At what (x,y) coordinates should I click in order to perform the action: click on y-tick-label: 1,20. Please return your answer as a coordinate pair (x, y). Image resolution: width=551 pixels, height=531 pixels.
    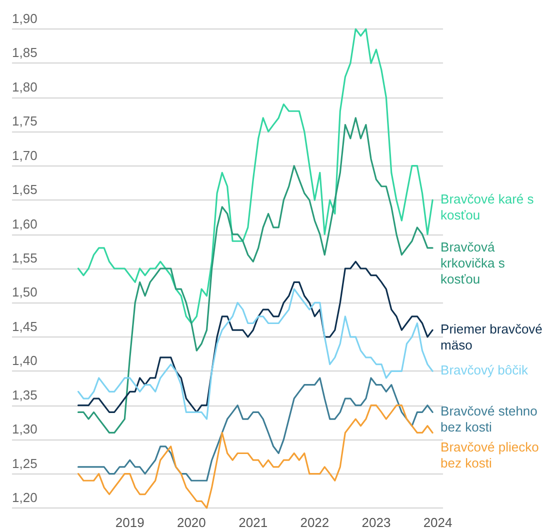
    Looking at the image, I should click on (25, 497).